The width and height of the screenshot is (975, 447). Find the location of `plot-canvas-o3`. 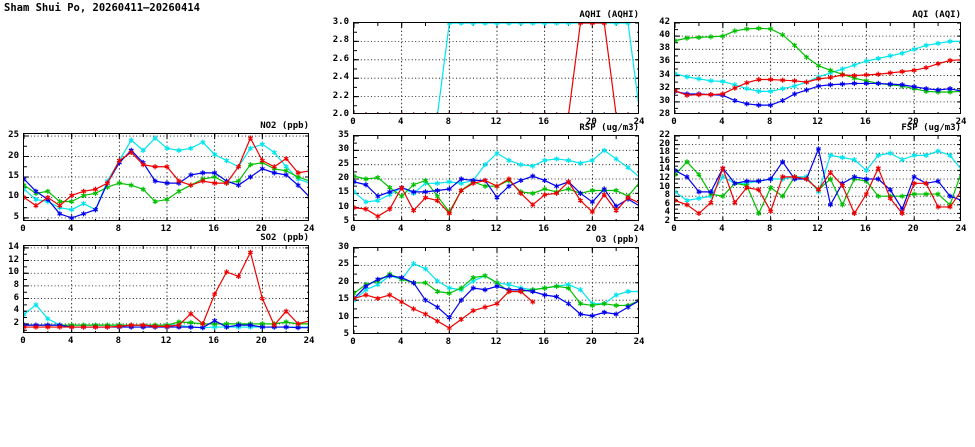

plot-canvas-o3 is located at coordinates (496, 290).